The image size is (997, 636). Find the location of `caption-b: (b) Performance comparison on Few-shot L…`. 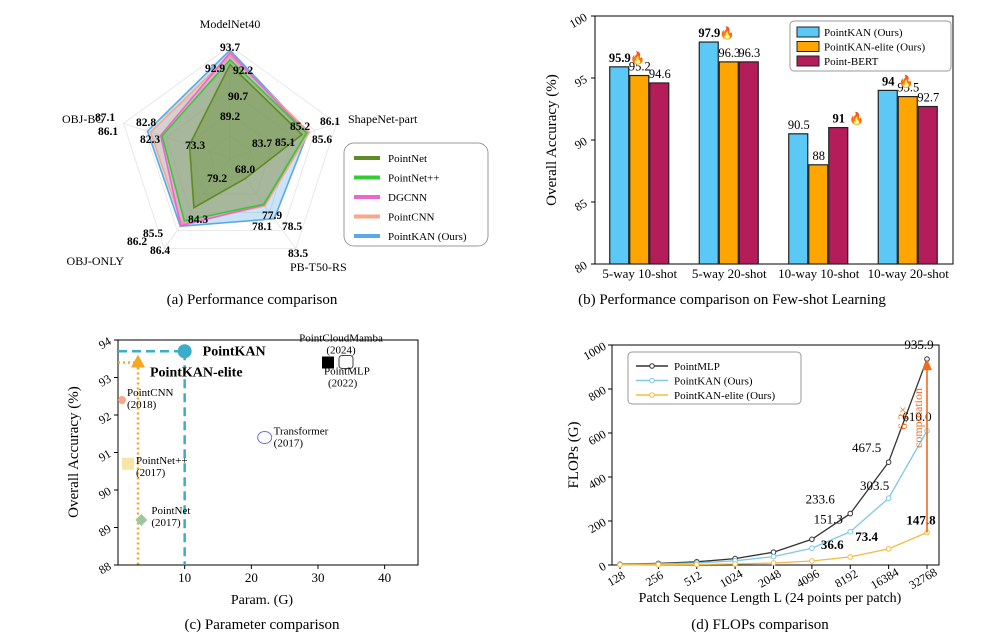

caption-b: (b) Performance comparison on Few-shot L… is located at coordinates (732, 300).